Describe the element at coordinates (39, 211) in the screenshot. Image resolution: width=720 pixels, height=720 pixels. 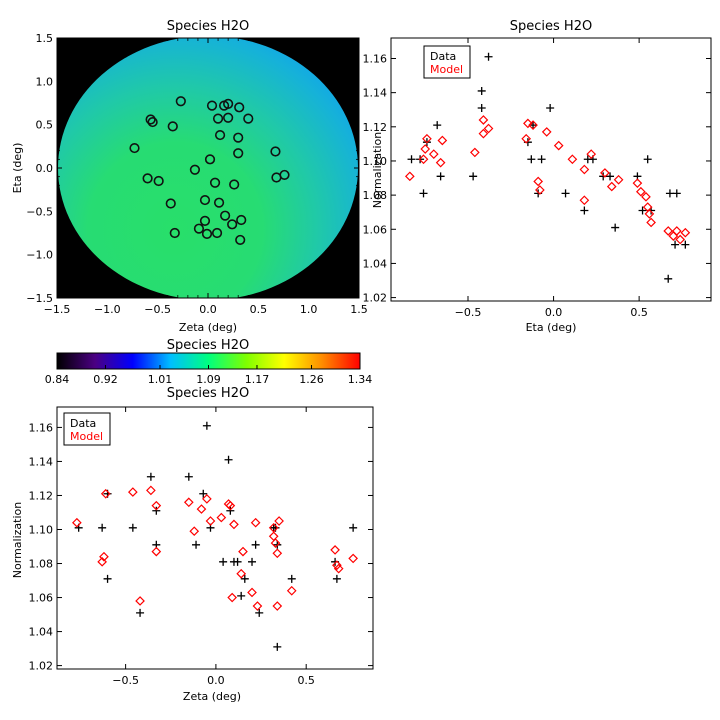
I see `y-tick-label: −0.5` at that location.